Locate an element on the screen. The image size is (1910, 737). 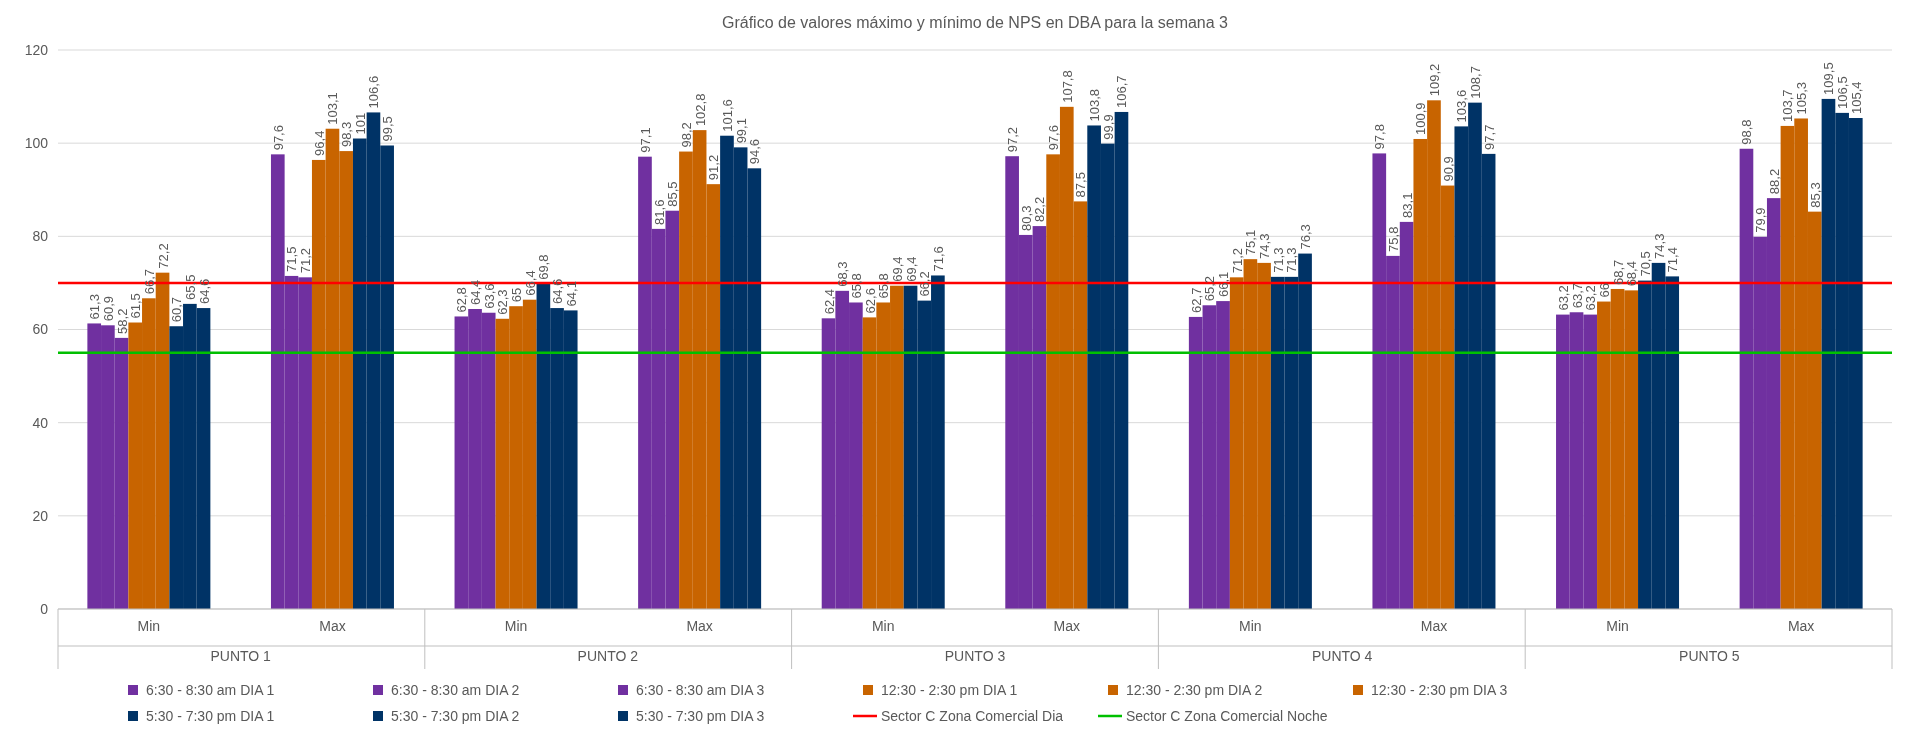
data-label: 94,6 is located at coordinates (755, 152).